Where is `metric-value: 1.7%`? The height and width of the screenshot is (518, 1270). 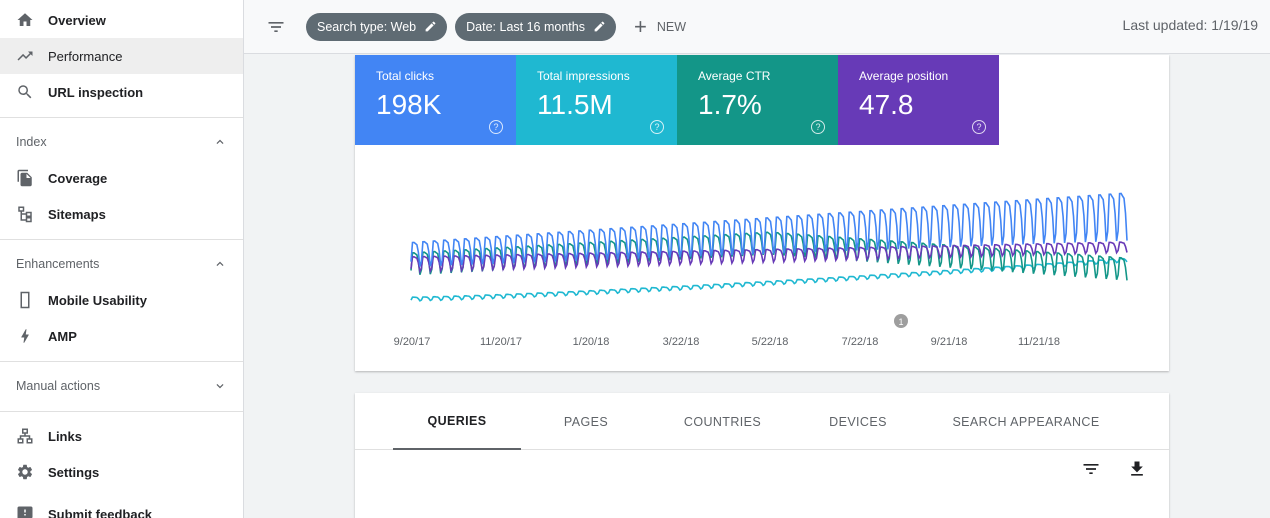
metric-value: 1.7% is located at coordinates (730, 104).